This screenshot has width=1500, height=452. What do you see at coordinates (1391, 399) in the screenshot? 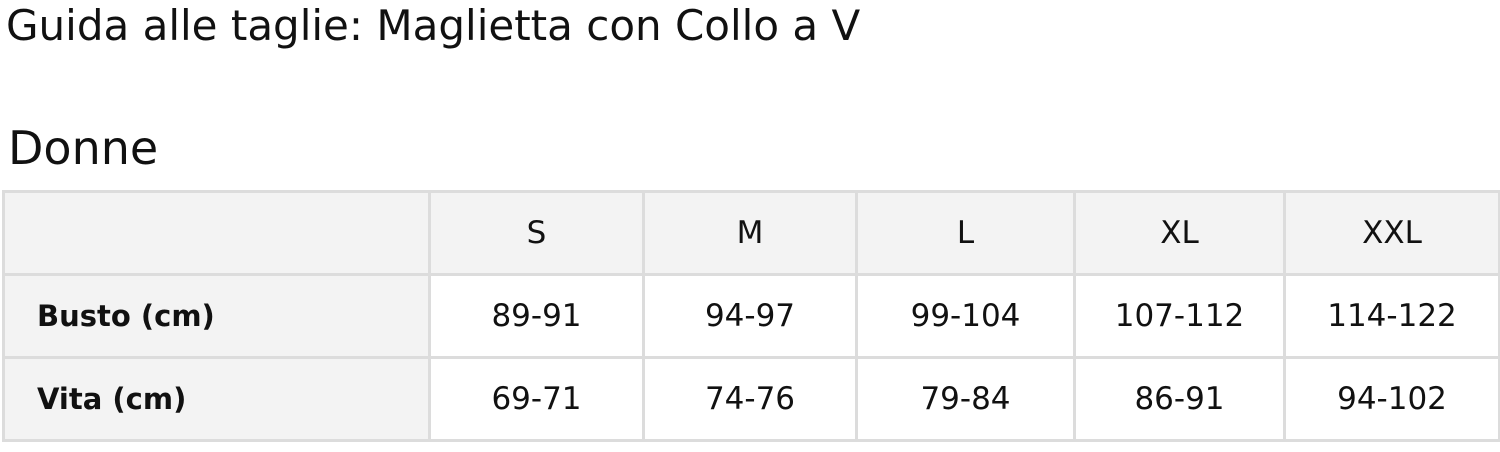
I see `table-cell: 94-102` at bounding box center [1391, 399].